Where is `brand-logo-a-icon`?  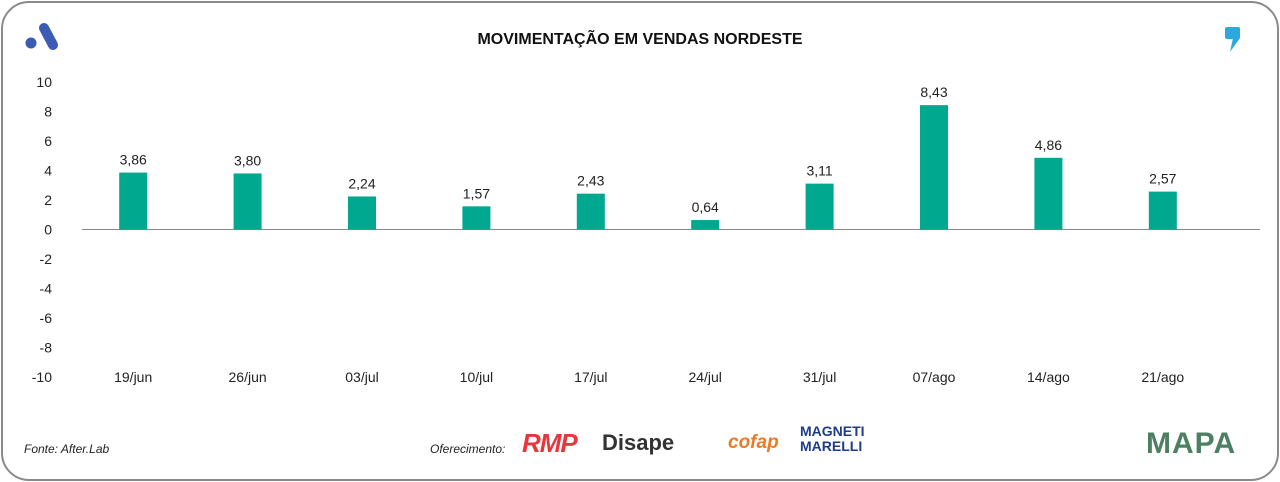 brand-logo-a-icon is located at coordinates (41, 36).